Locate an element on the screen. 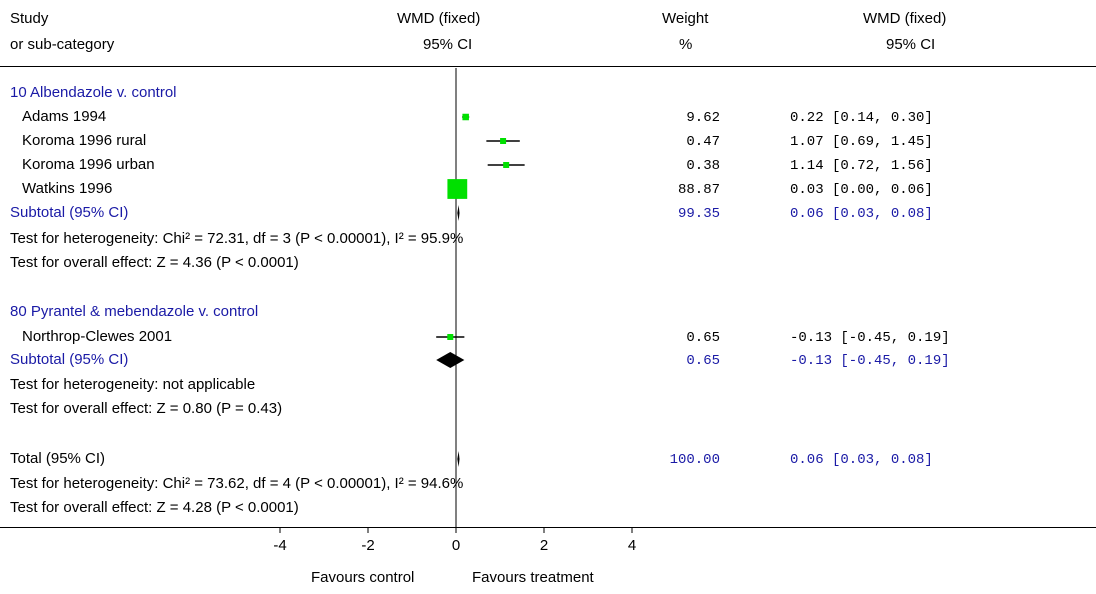  x-tick-label: -4 is located at coordinates (279, 545).